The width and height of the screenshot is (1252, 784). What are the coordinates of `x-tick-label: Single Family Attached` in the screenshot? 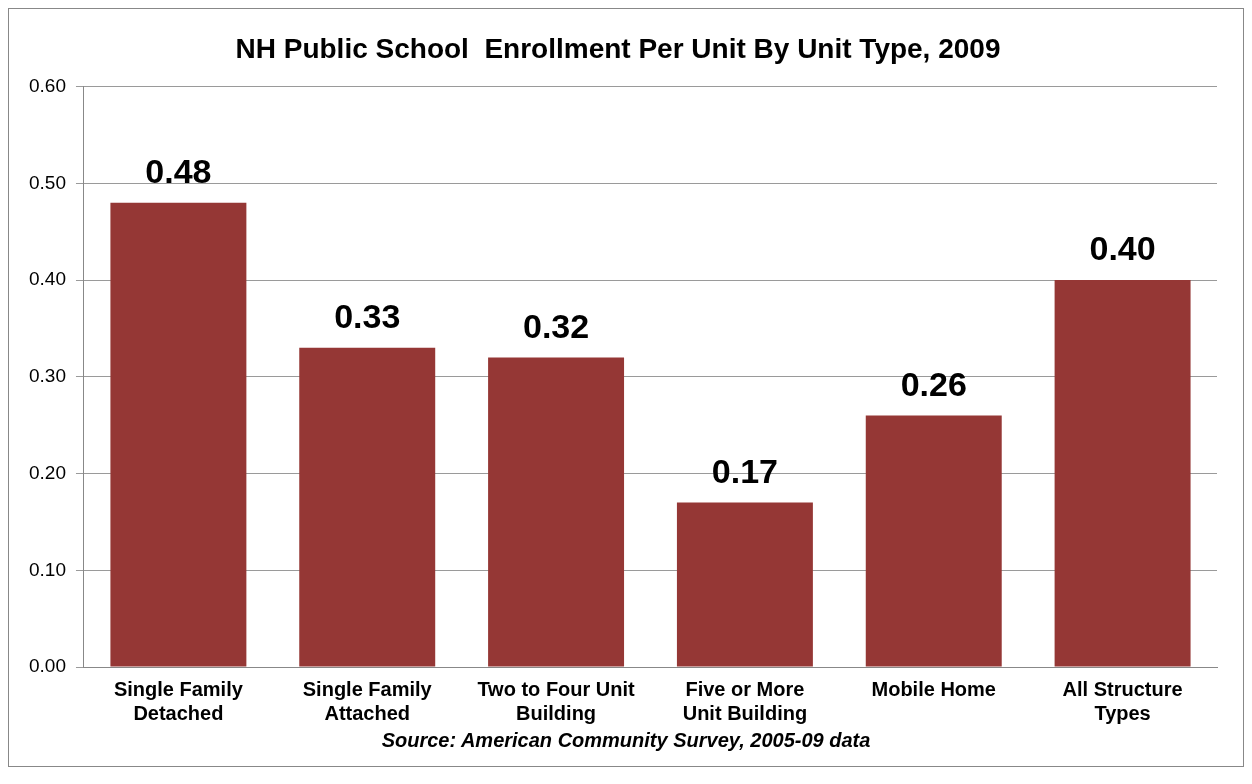 It's located at (367, 700).